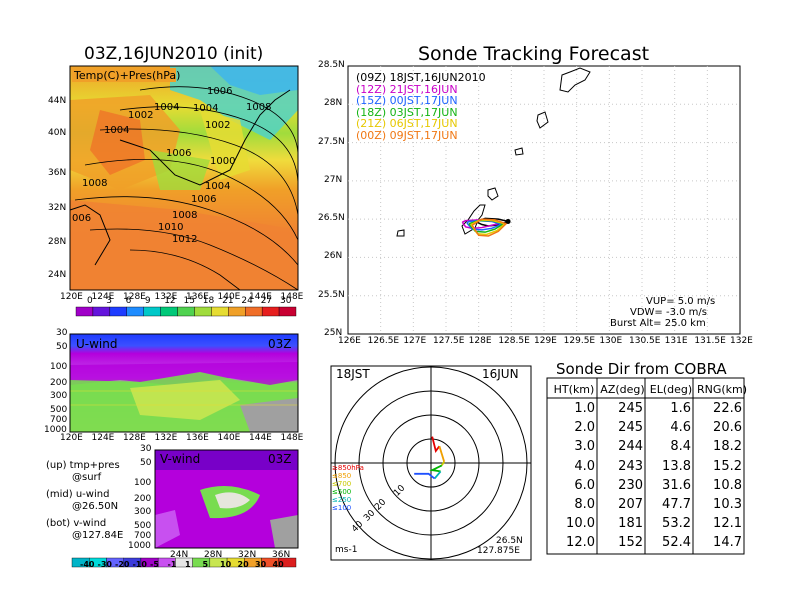 The width and height of the screenshot is (792, 612). What do you see at coordinates (415, 341) in the screenshot?
I see `lon-tick: 127E` at bounding box center [415, 341].